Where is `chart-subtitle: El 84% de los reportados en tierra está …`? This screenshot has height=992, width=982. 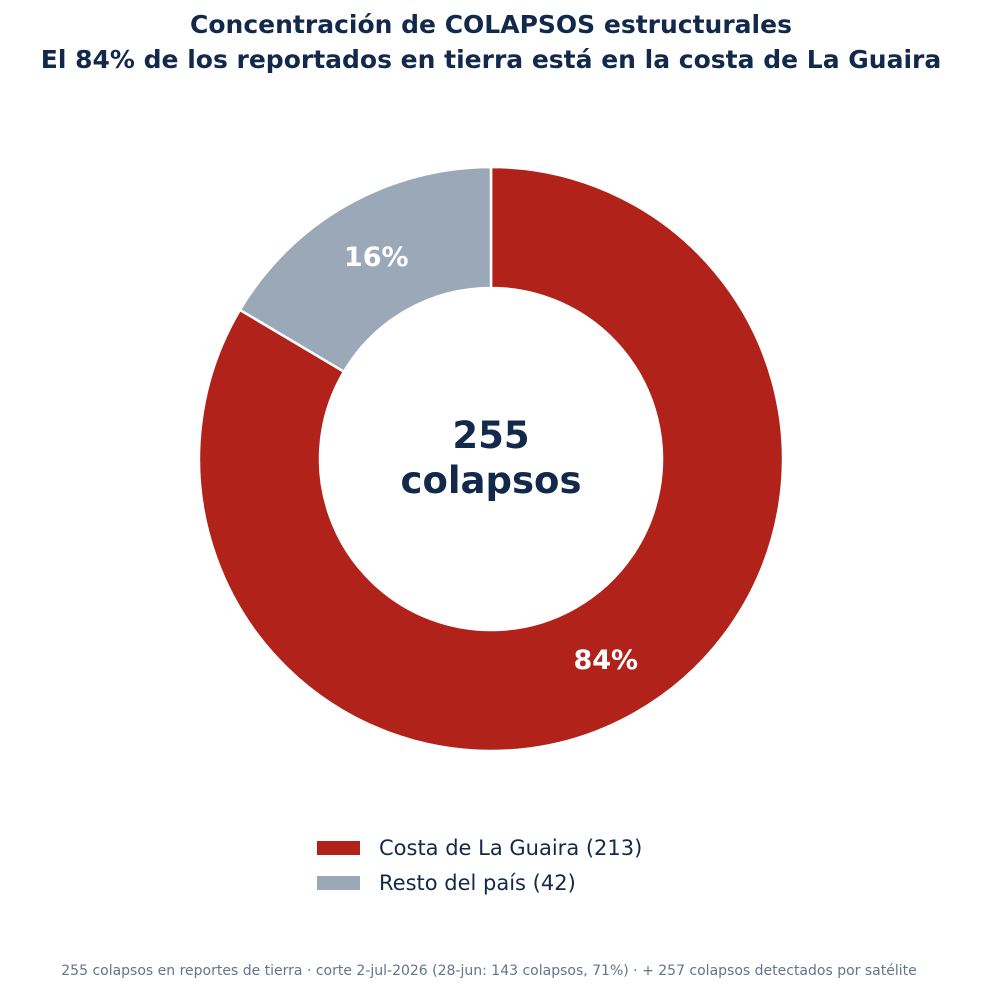 chart-subtitle: El 84% de los reportados en tierra está … is located at coordinates (491, 59).